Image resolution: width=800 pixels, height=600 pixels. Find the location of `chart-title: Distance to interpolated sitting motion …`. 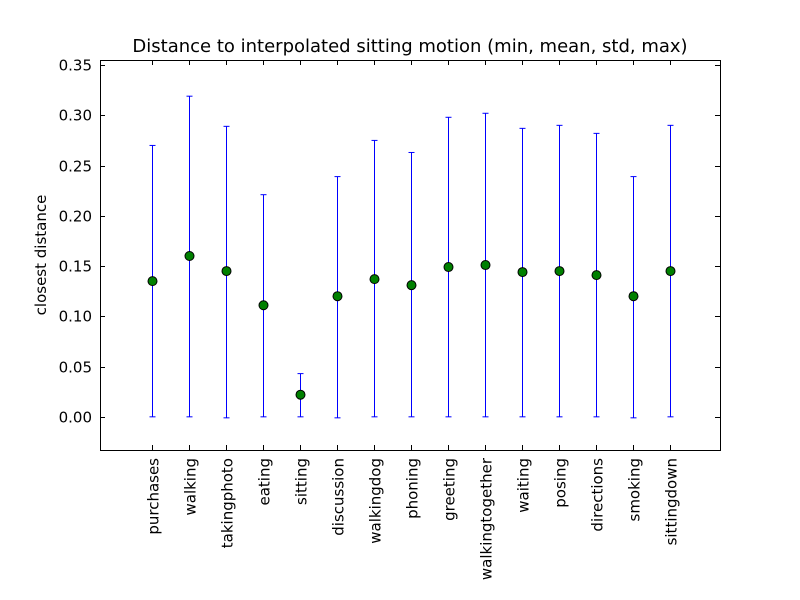

chart-title: Distance to interpolated sitting motion … is located at coordinates (409, 46).